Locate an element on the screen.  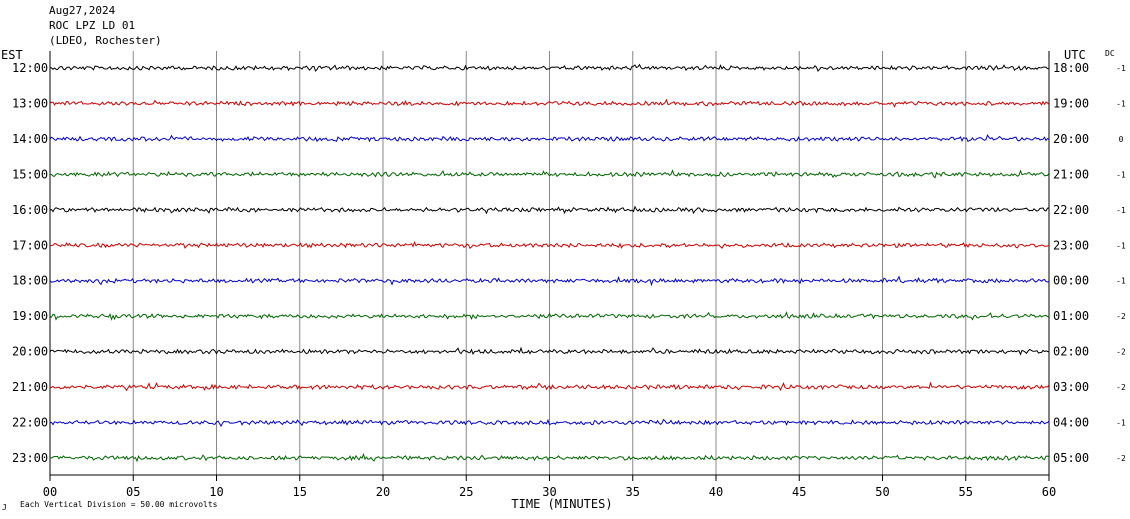
x-tick-label: 05 is located at coordinates (133, 492).